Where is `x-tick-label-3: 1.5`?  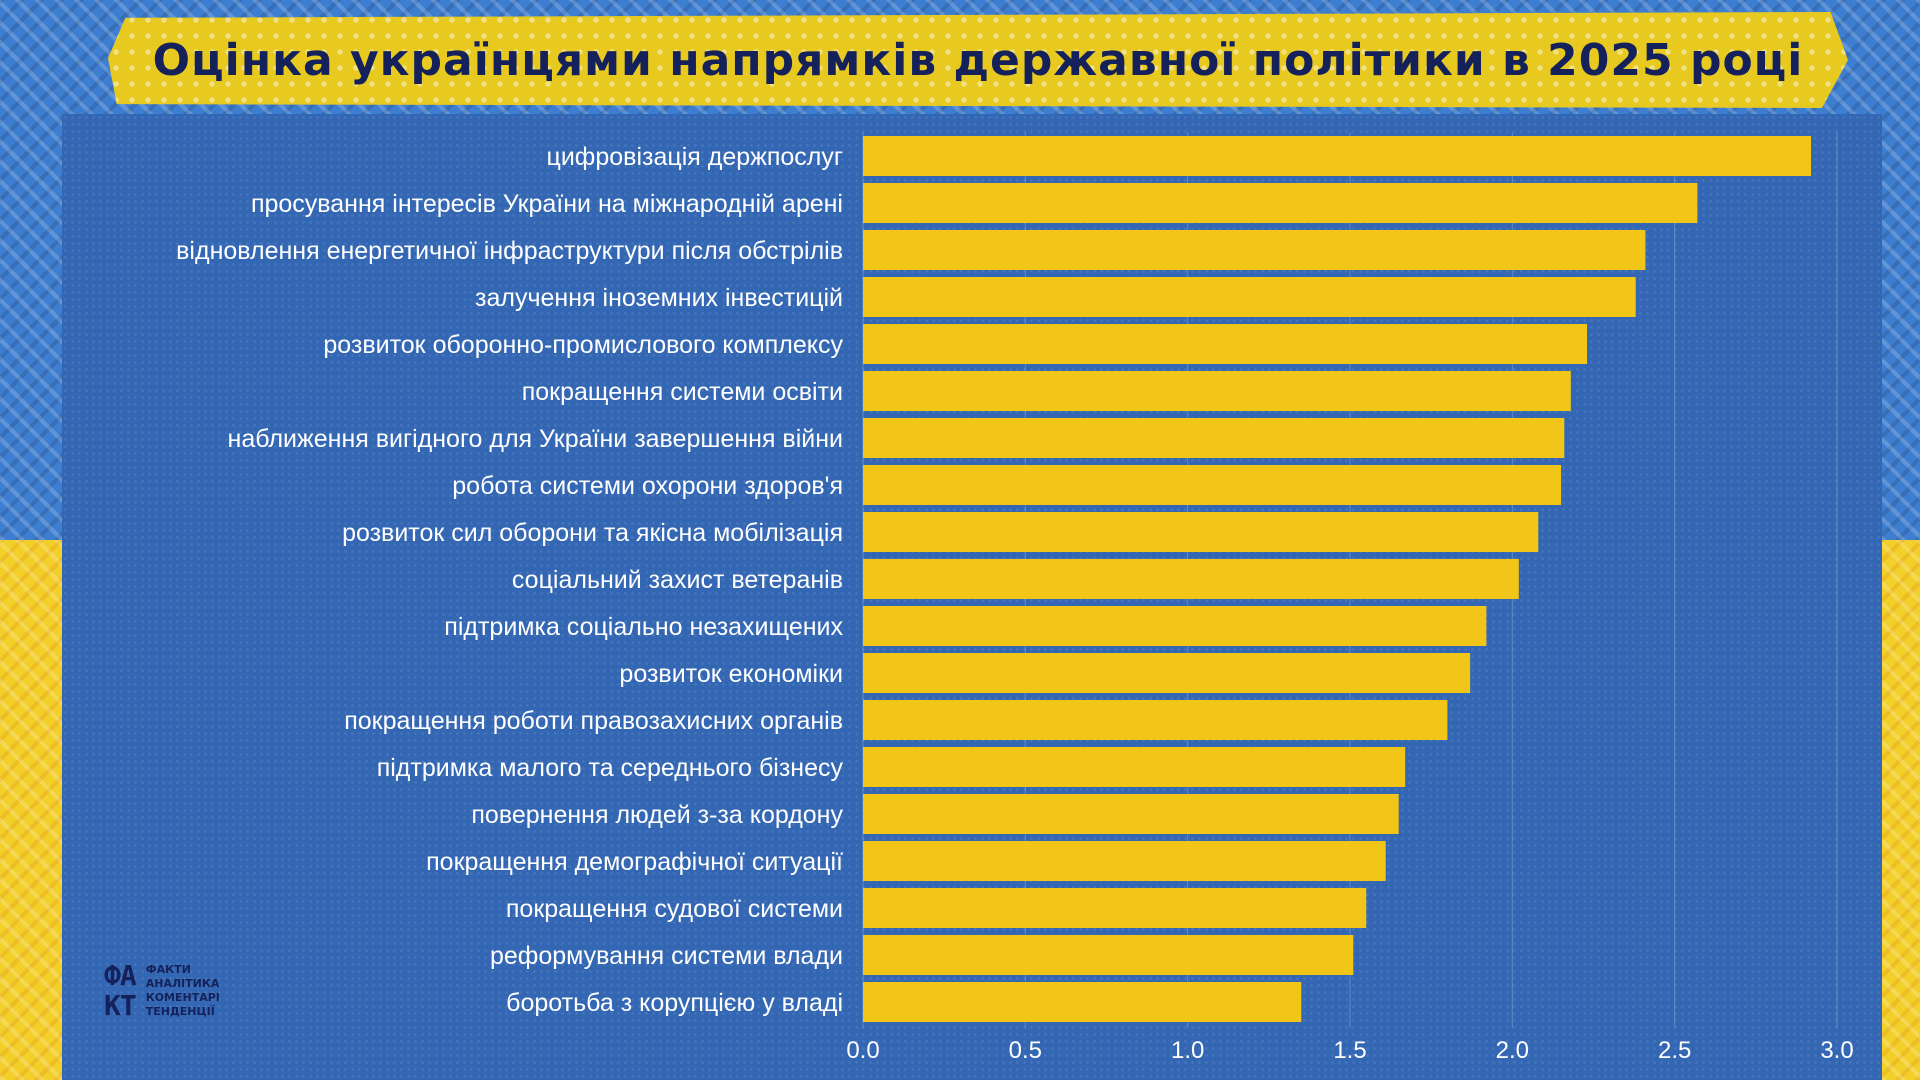
x-tick-label-3: 1.5 is located at coordinates (1349, 1050).